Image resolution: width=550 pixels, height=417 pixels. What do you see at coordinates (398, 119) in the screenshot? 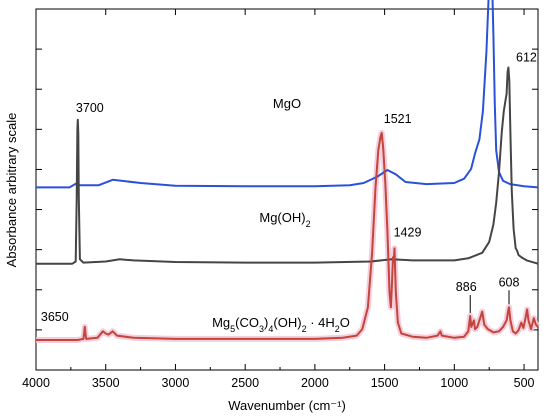
I see `peak-label: 1521` at bounding box center [398, 119].